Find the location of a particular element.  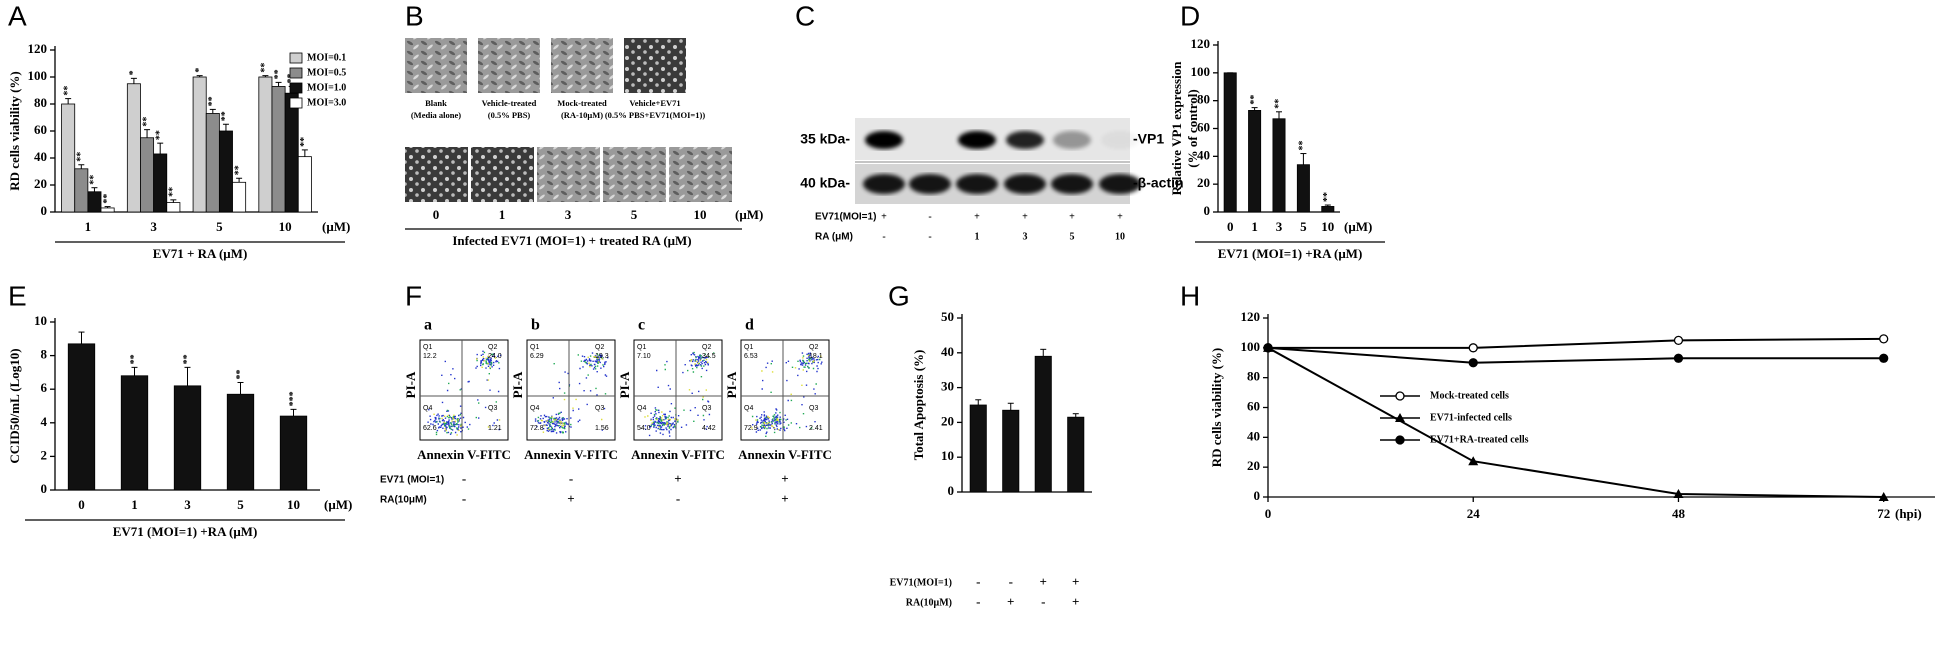

panel-label: A is located at coordinates (17, 15).